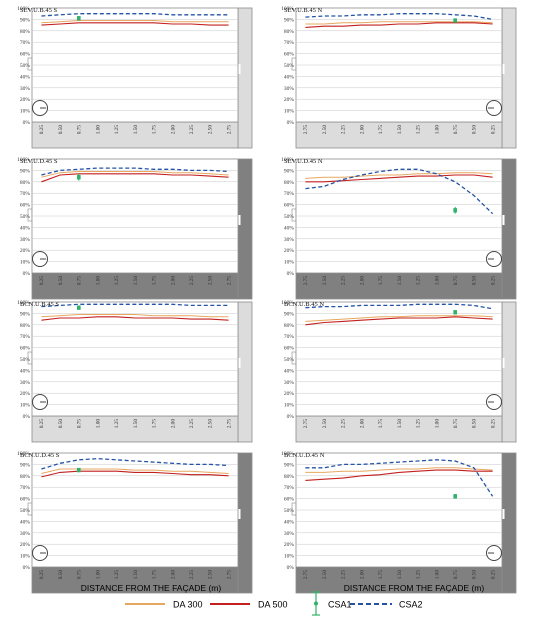  I want to click on panel-bcn-u-d-45-s-xtick-label: 2.75, so click(229, 575).